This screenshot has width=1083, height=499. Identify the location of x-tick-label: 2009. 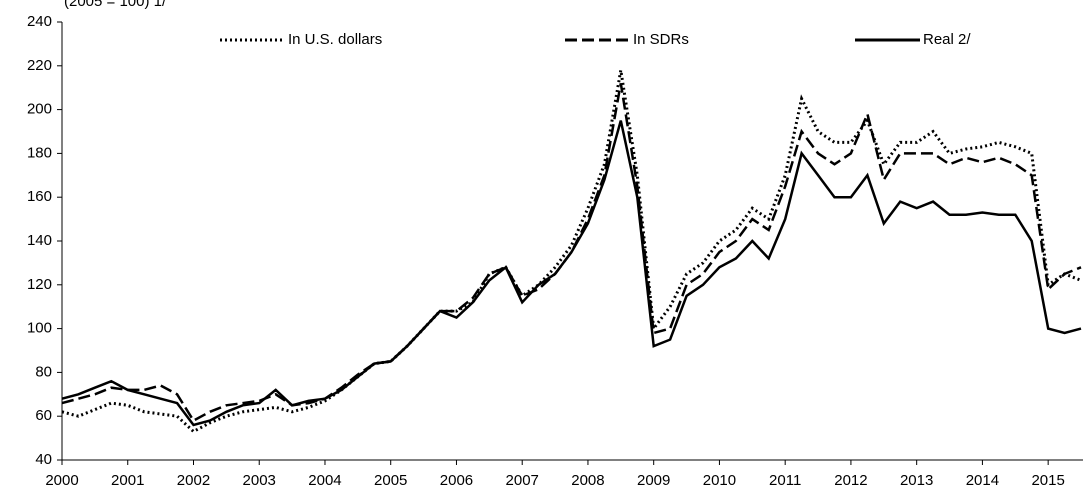
(653, 480).